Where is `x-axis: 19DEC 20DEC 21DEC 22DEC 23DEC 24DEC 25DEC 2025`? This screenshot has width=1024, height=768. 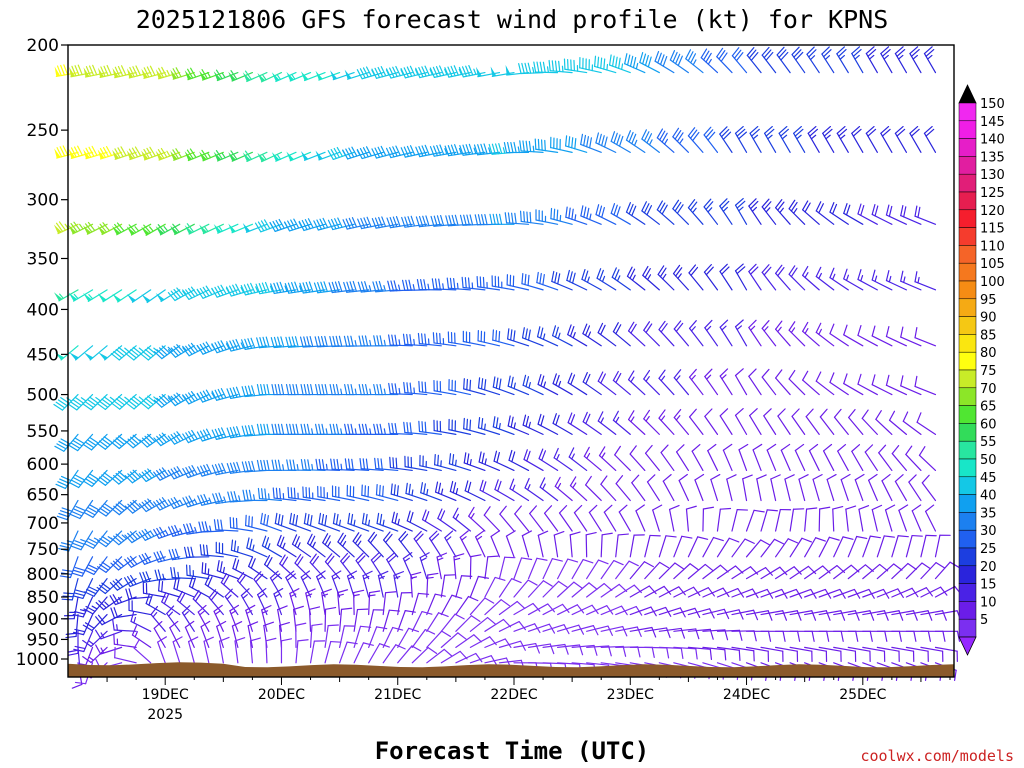
x-axis: 19DEC 20DEC 21DEC 22DEC 23DEC 24DEC 25DEC 2025 is located at coordinates (528, 700).